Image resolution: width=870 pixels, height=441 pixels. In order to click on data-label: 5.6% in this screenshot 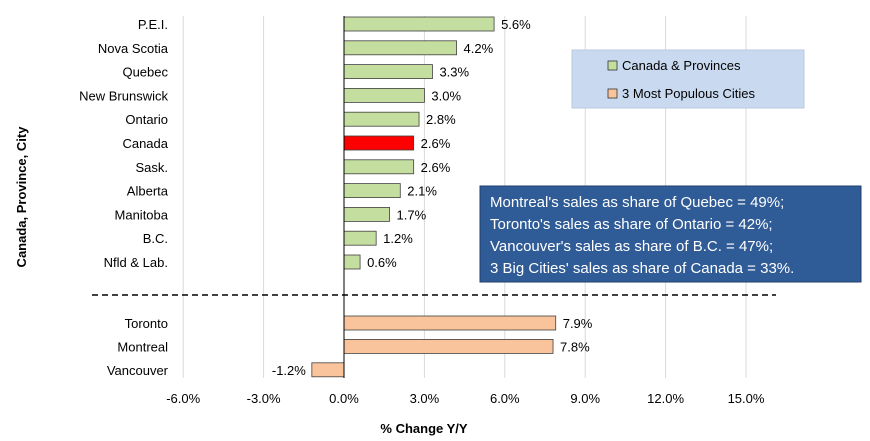, I will do `click(516, 24)`.